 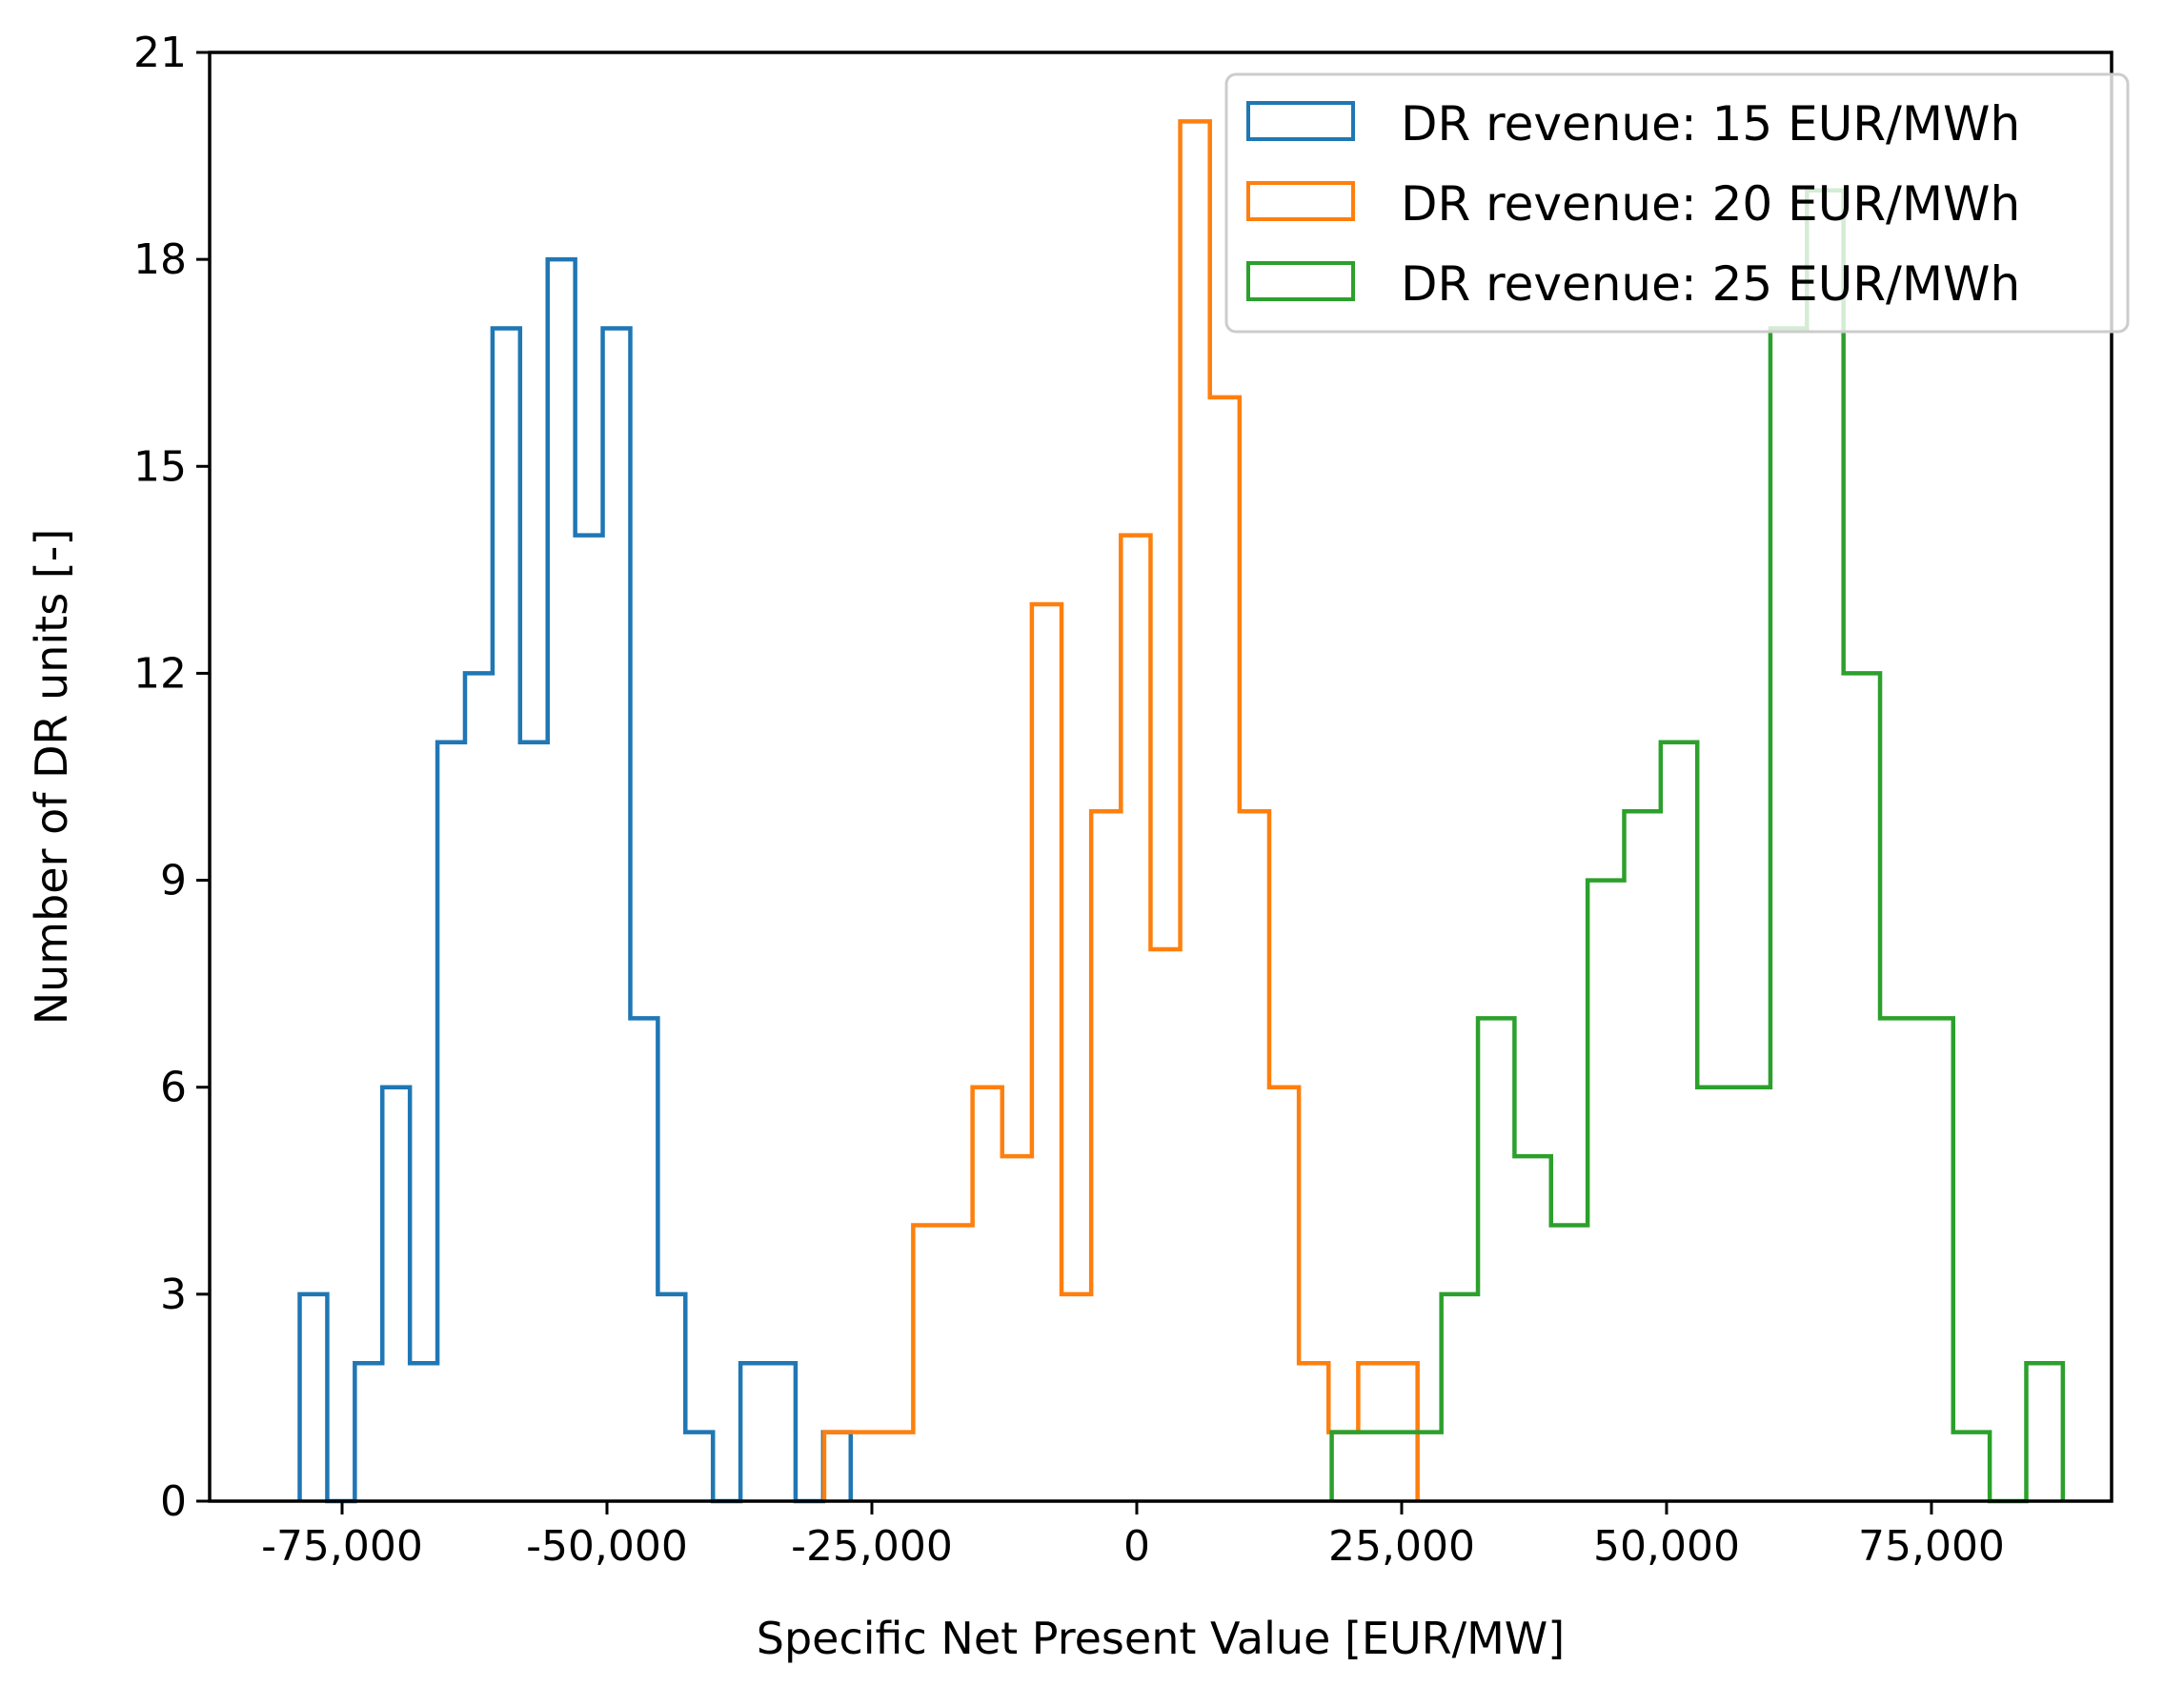 I want to click on legend-label-20: DR revenue: 20 EUR/MWh, so click(x=1711, y=204).